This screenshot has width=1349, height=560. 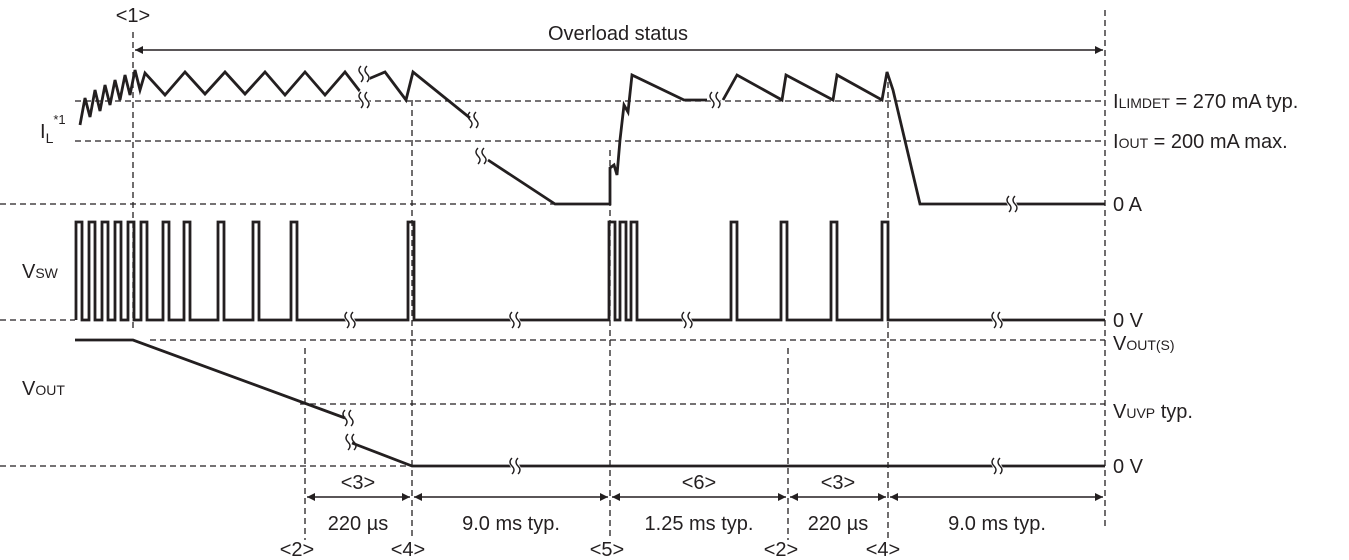 What do you see at coordinates (699, 483) in the screenshot?
I see `marker-6: <6>` at bounding box center [699, 483].